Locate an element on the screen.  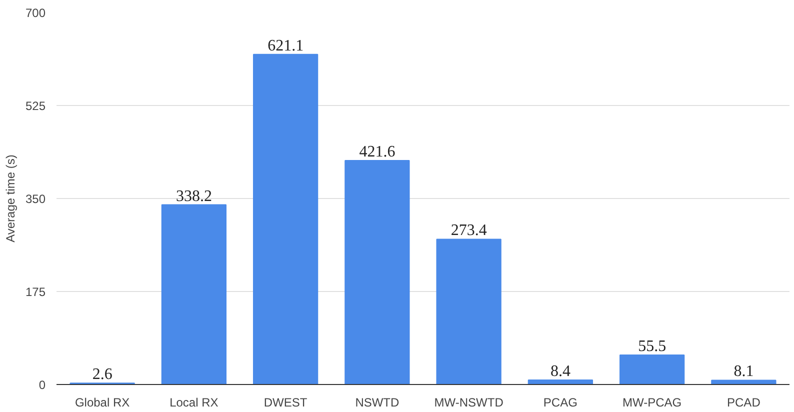
data-label: 421.6 is located at coordinates (377, 151).